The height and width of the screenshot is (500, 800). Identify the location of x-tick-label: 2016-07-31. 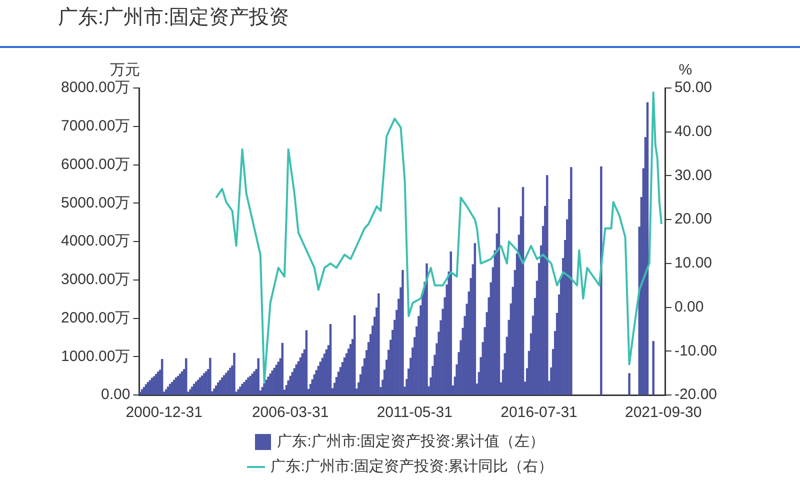
(539, 413).